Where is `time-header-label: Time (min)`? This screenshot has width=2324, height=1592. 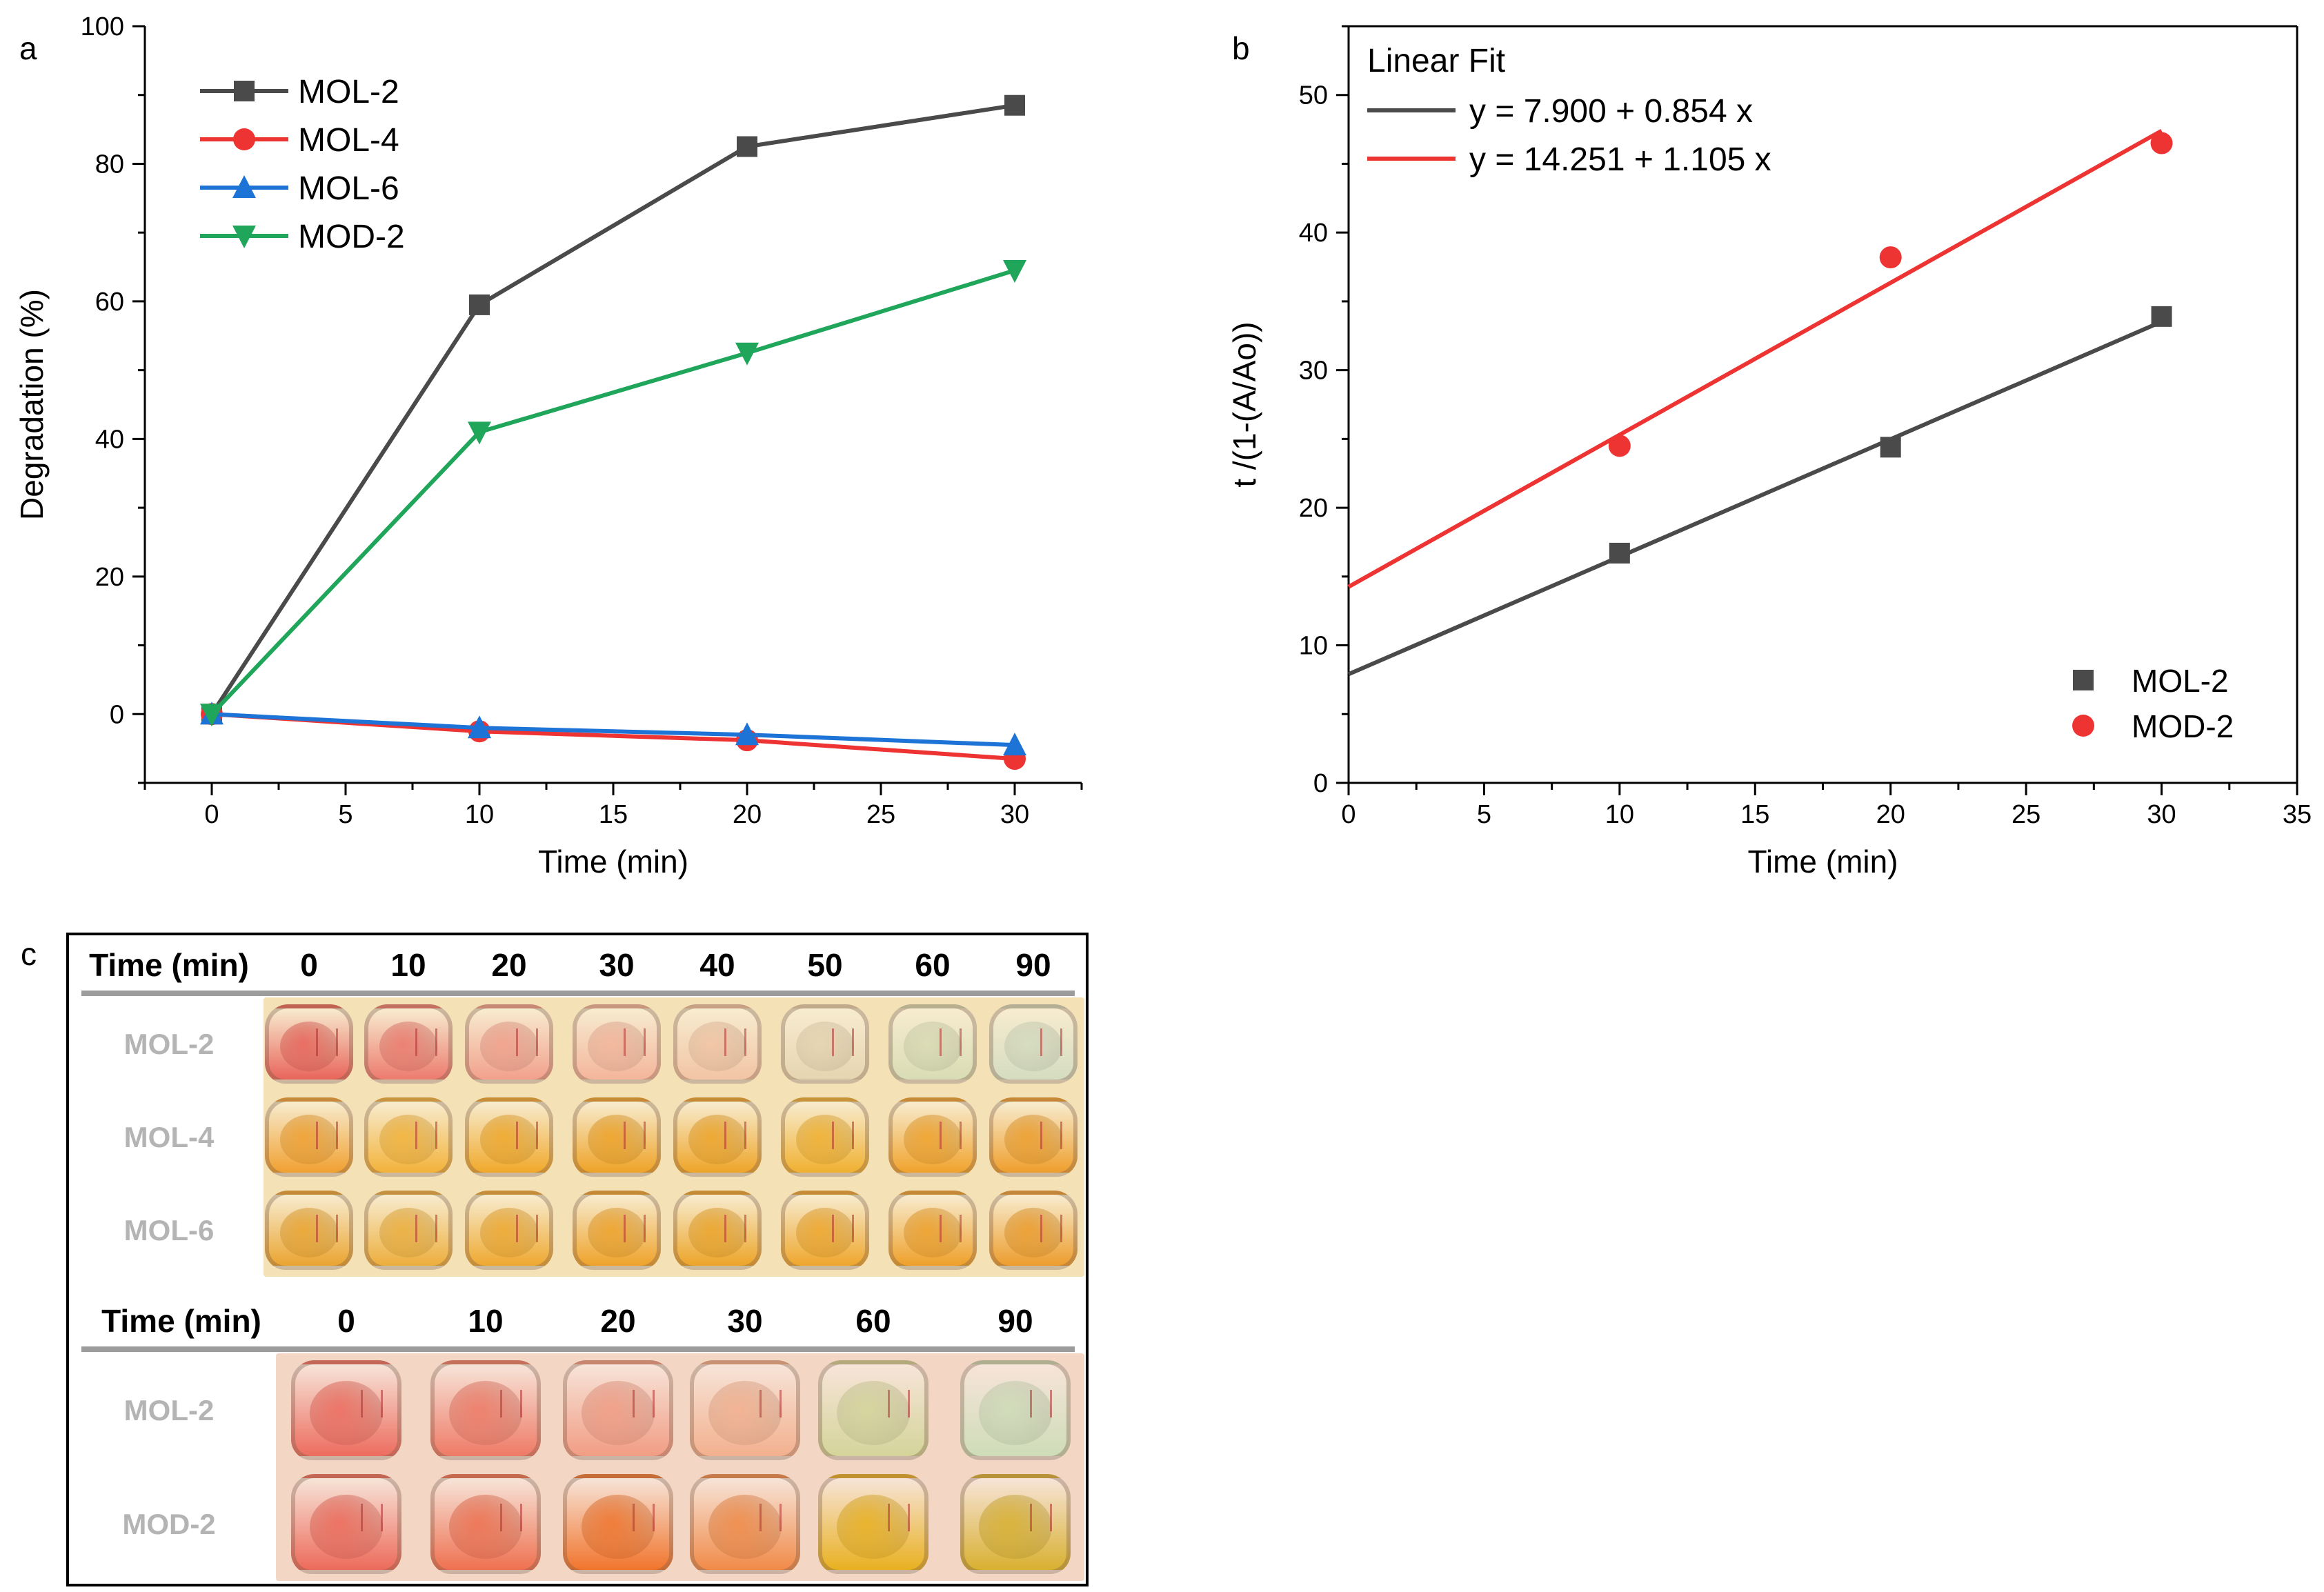 time-header-label: Time (min) is located at coordinates (181, 1321).